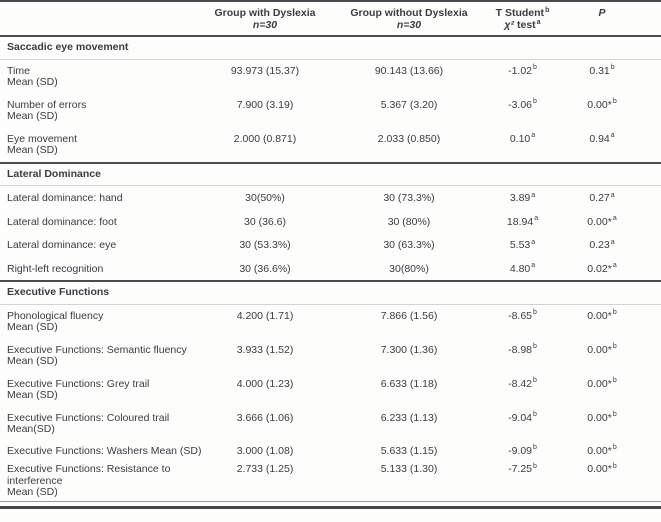  Describe the element at coordinates (55, 268) in the screenshot. I see `measure-label: Right-left recognition` at that location.